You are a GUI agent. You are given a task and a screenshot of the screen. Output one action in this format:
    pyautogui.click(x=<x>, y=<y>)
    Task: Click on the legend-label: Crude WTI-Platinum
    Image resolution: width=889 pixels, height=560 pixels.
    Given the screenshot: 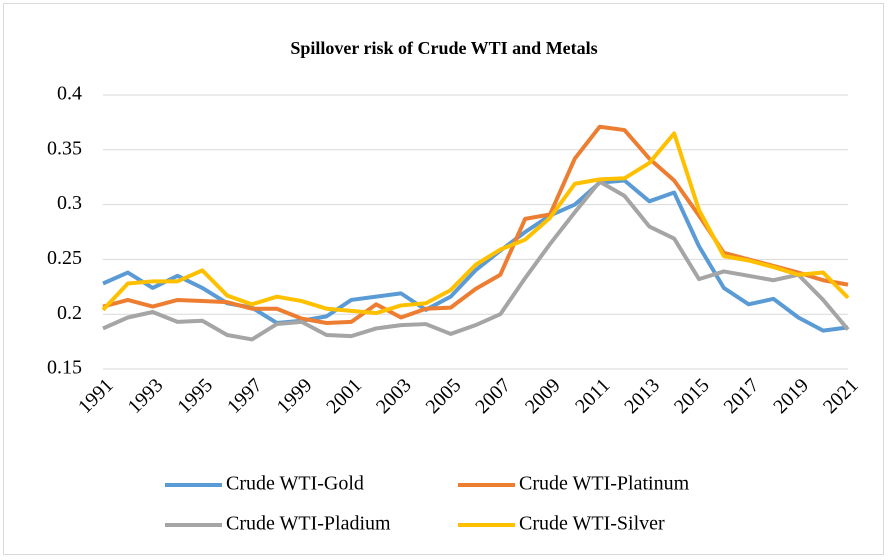 What is the action you would take?
    pyautogui.click(x=604, y=484)
    